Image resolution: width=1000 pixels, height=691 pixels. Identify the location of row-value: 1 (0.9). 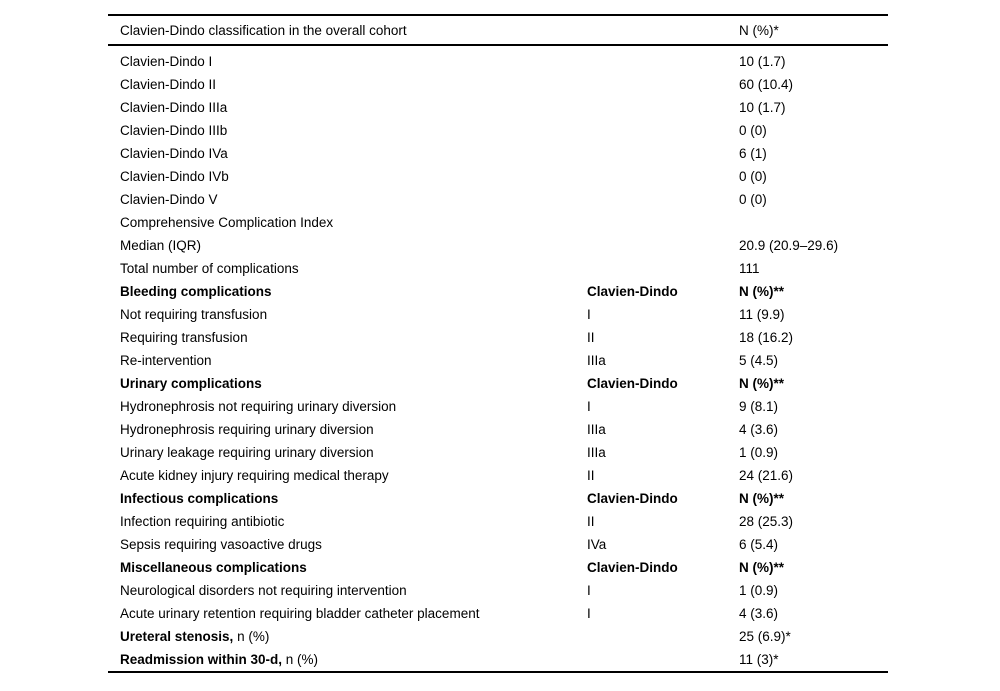
(813, 452).